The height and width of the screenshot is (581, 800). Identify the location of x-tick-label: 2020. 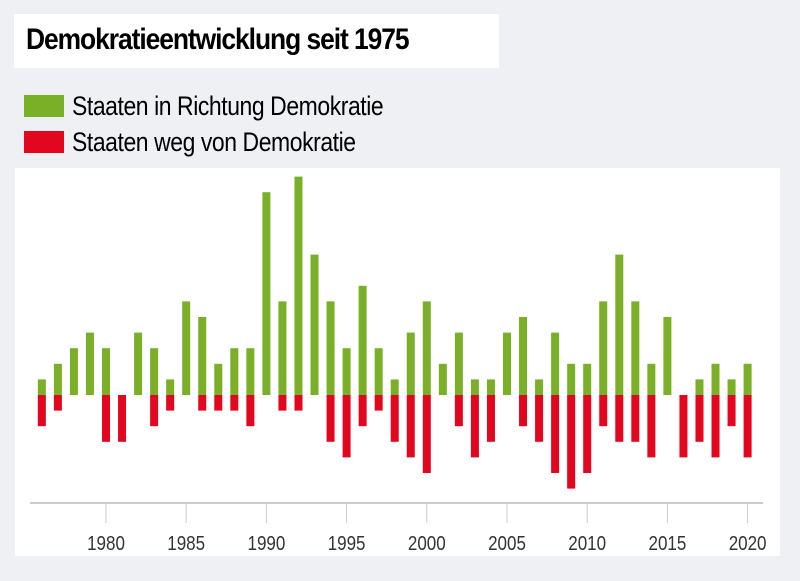
(748, 543).